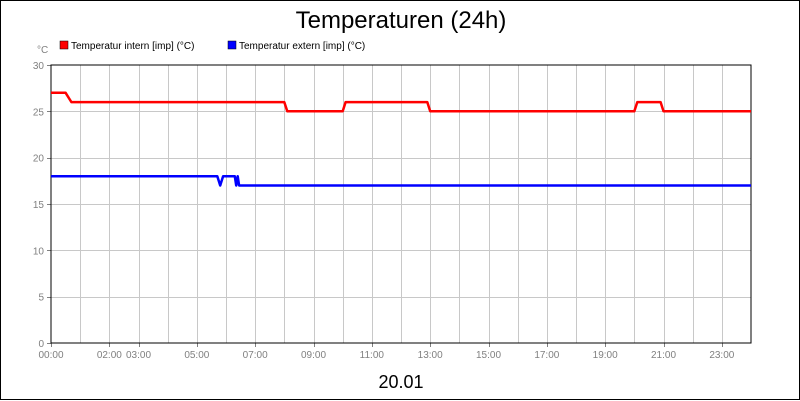 Image resolution: width=800 pixels, height=401 pixels. I want to click on y-axis-ticks: 0 5 10 15 20 25 30, so click(42, 205).